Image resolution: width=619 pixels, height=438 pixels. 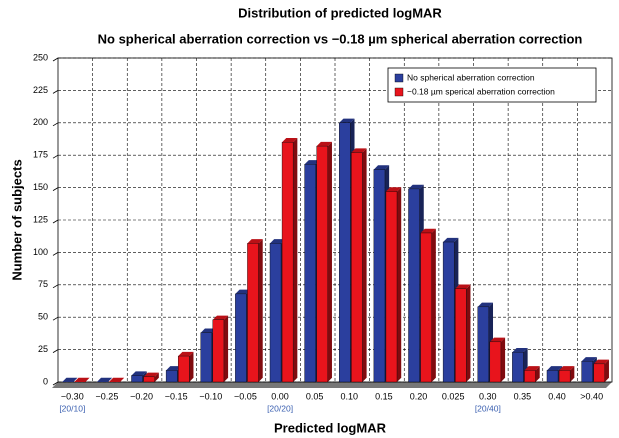 I want to click on legend-box, so click(x=492, y=85).